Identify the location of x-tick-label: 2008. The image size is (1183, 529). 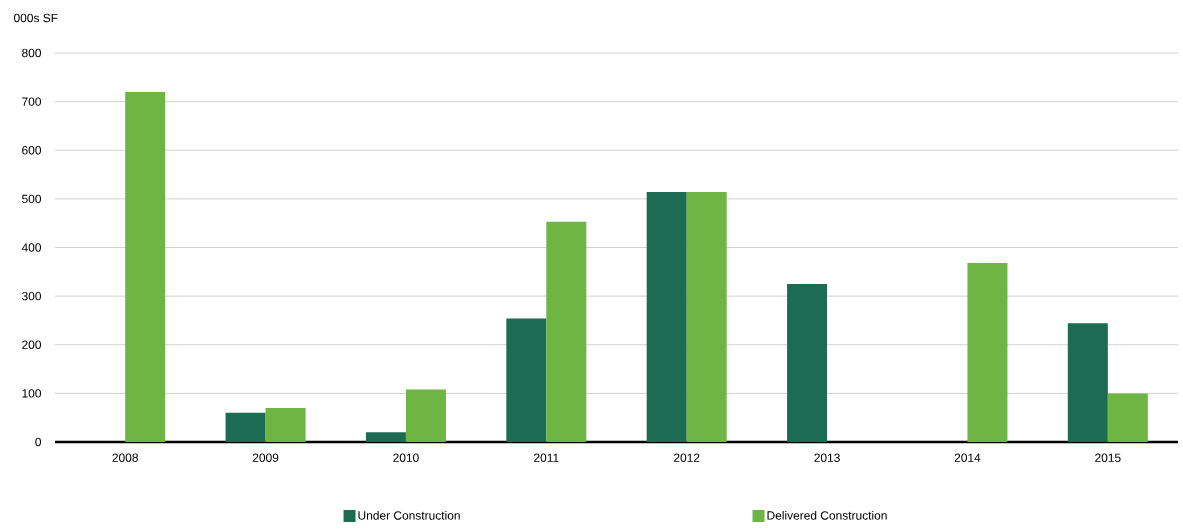
(125, 457).